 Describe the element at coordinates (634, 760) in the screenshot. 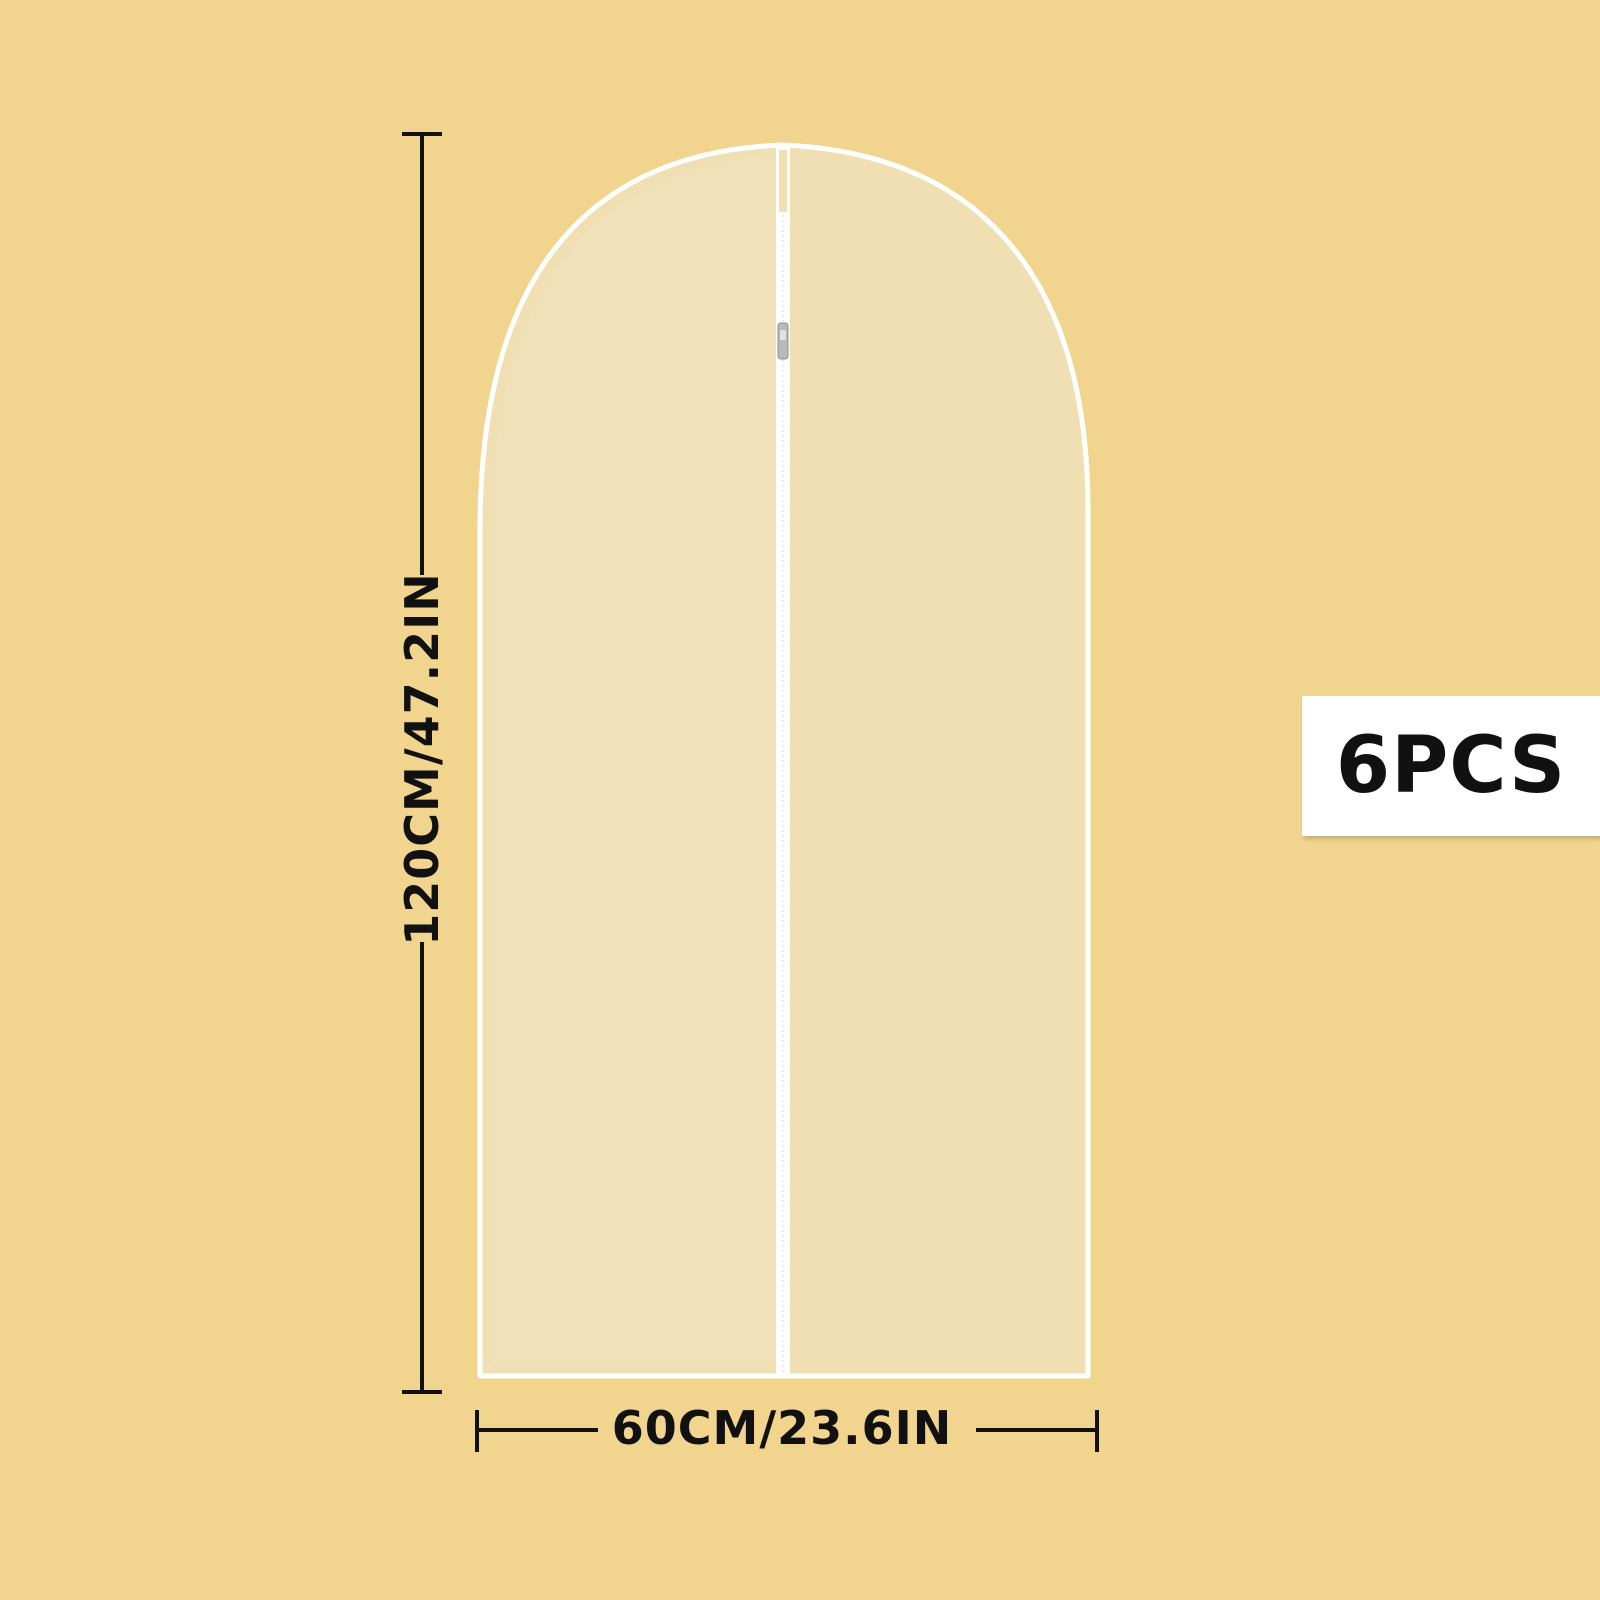

I see `garment-bag-sheen` at that location.